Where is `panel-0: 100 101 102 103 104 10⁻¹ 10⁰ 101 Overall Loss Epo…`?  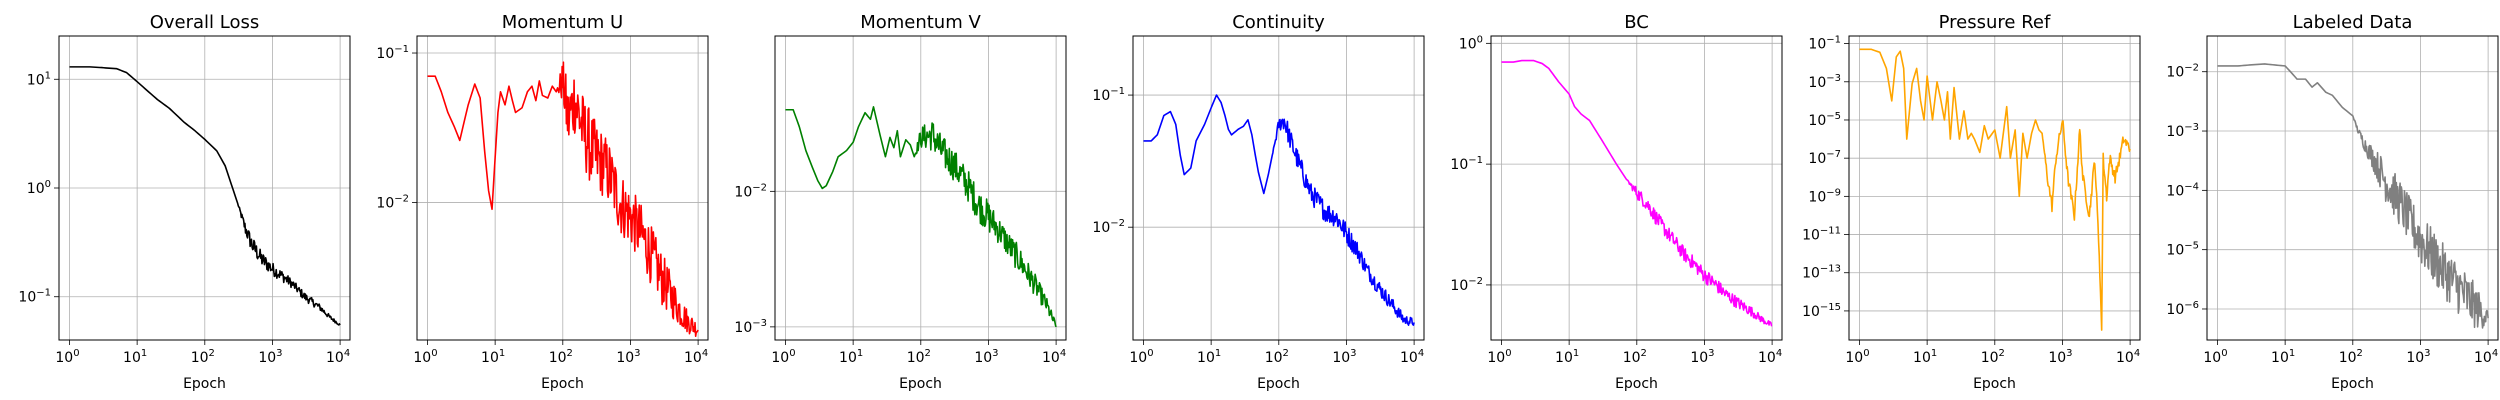 panel-0: 100 101 102 103 104 10⁻¹ 10⁰ 101 Overall Loss Epo… is located at coordinates (184, 202).